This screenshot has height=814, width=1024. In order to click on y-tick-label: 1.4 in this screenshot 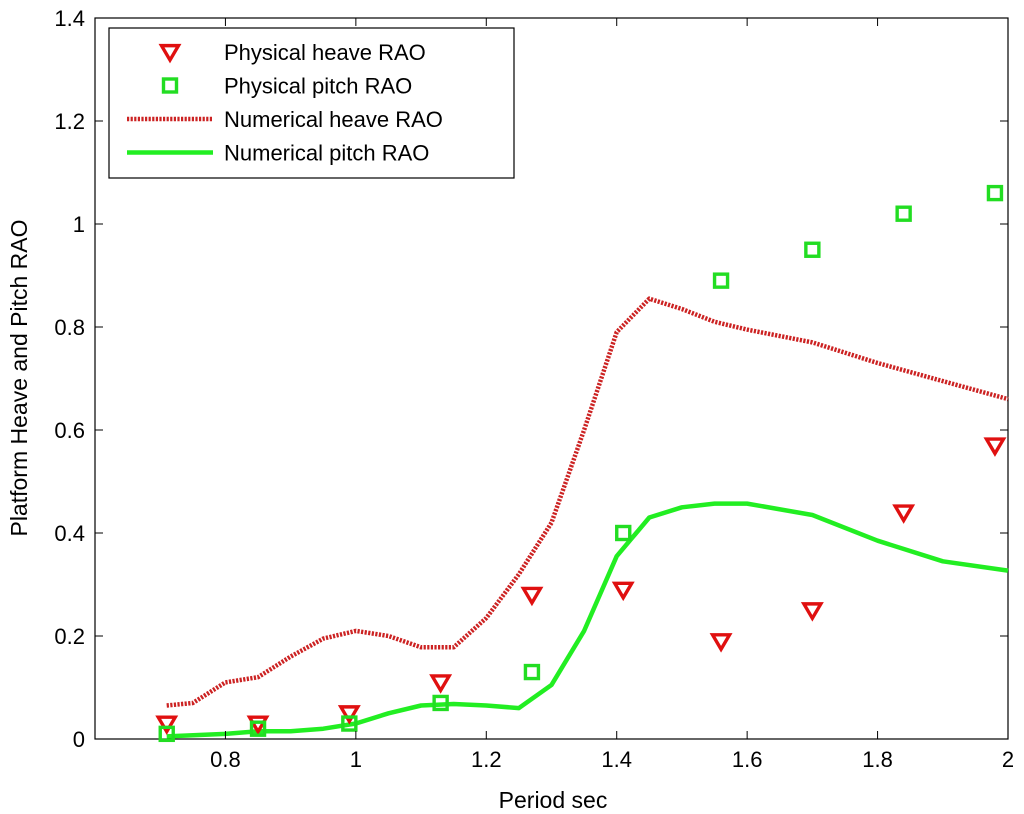, I will do `click(69, 18)`.